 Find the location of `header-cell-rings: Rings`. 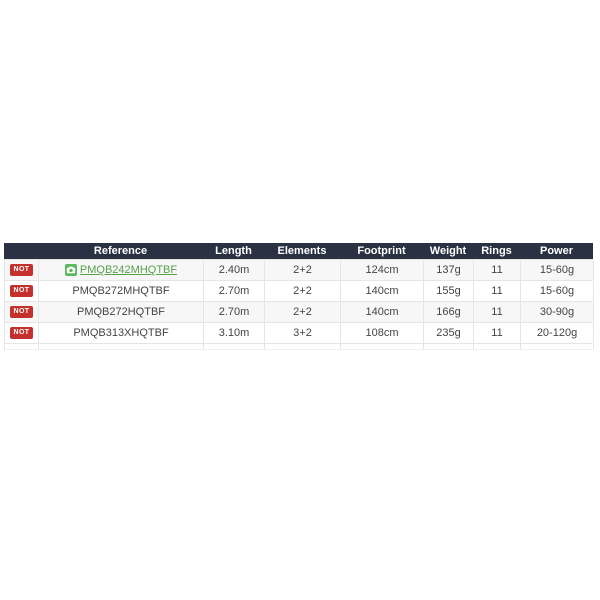

header-cell-rings: Rings is located at coordinates (496, 251).